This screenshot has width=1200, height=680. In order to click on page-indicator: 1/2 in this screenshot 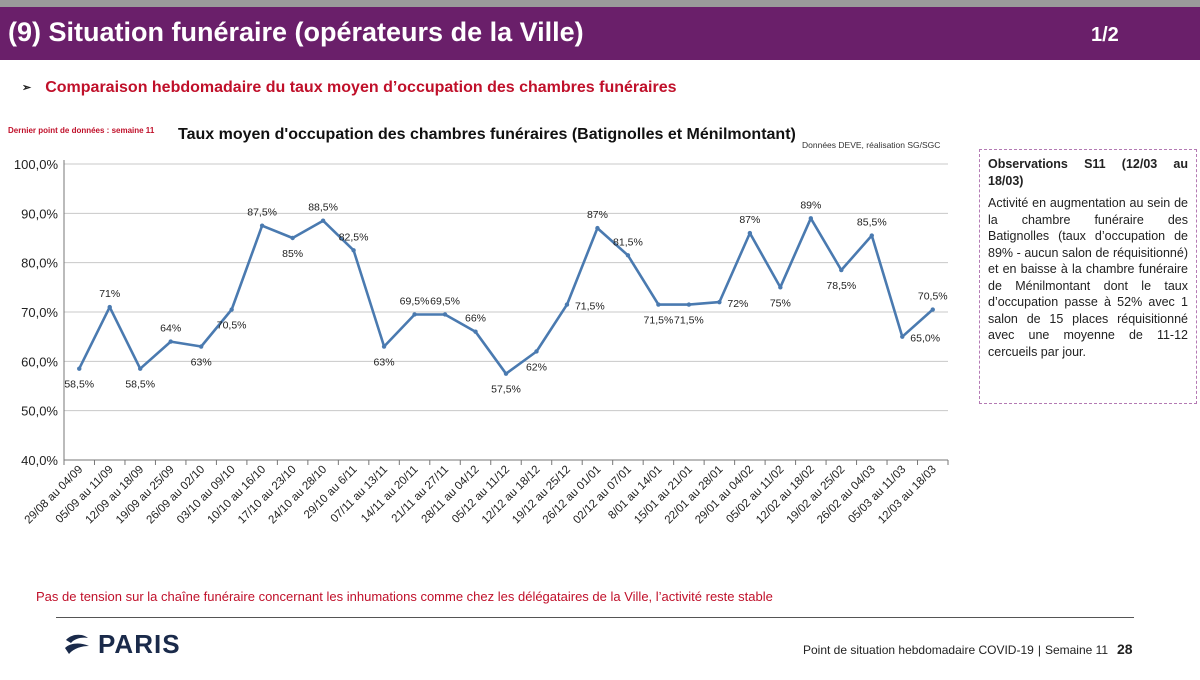, I will do `click(1105, 35)`.